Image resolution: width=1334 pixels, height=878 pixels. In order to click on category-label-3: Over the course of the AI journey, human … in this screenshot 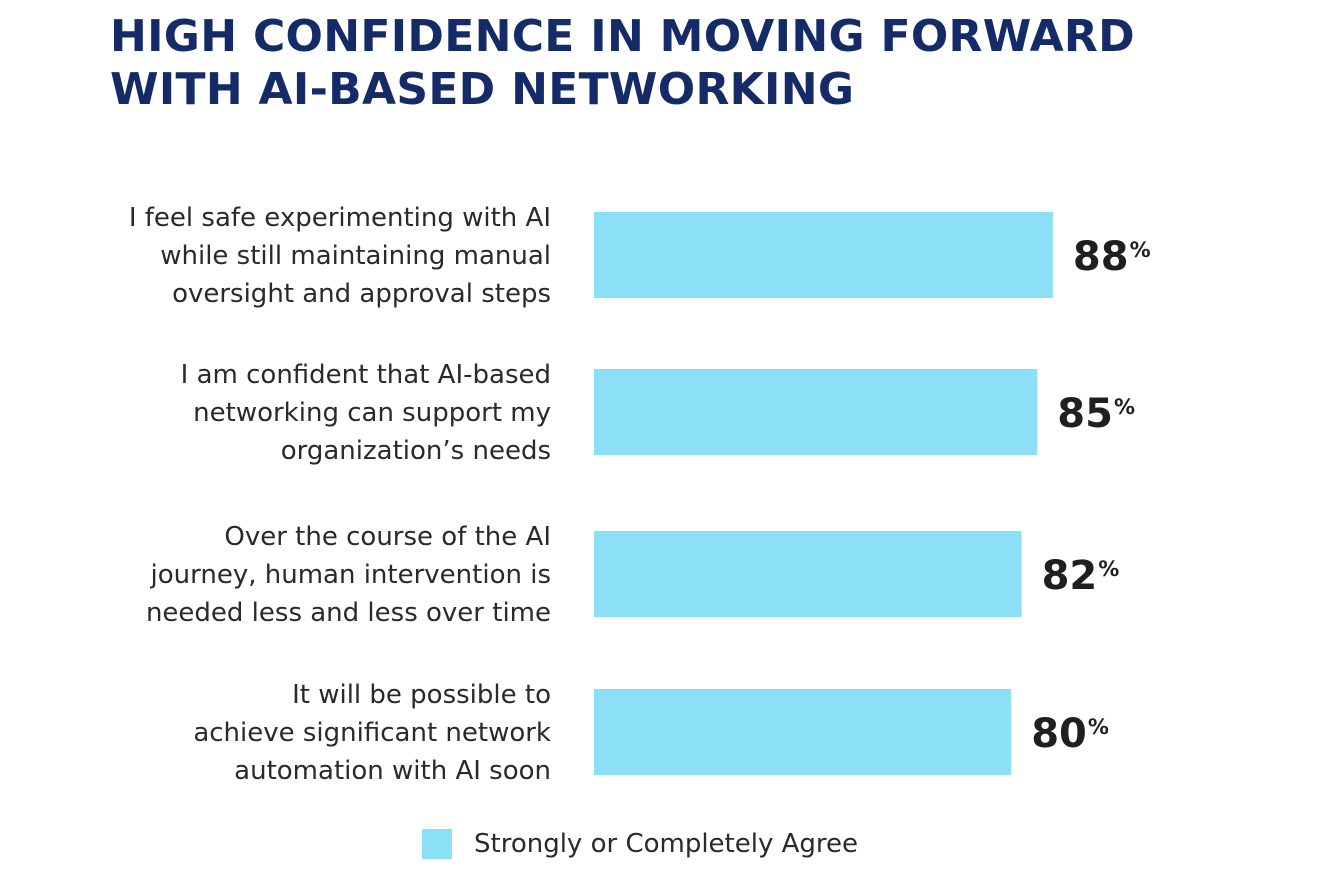, I will do `click(348, 575)`.